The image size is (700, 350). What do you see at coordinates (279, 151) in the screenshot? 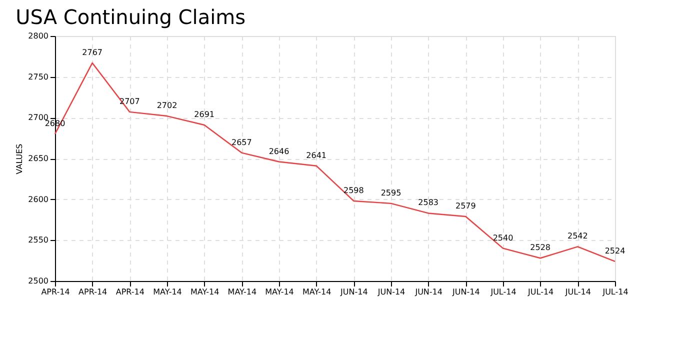
I see `data-label: 2646` at bounding box center [279, 151].